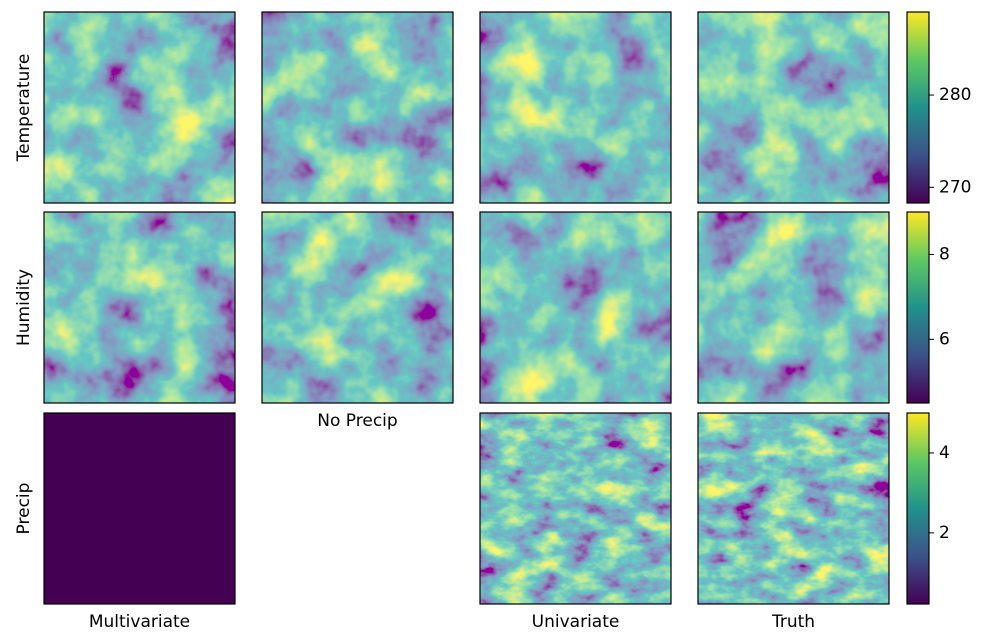 Image resolution: width=990 pixels, height=635 pixels. What do you see at coordinates (955, 187) in the screenshot?
I see `colorbar-tick-label: 270` at bounding box center [955, 187].